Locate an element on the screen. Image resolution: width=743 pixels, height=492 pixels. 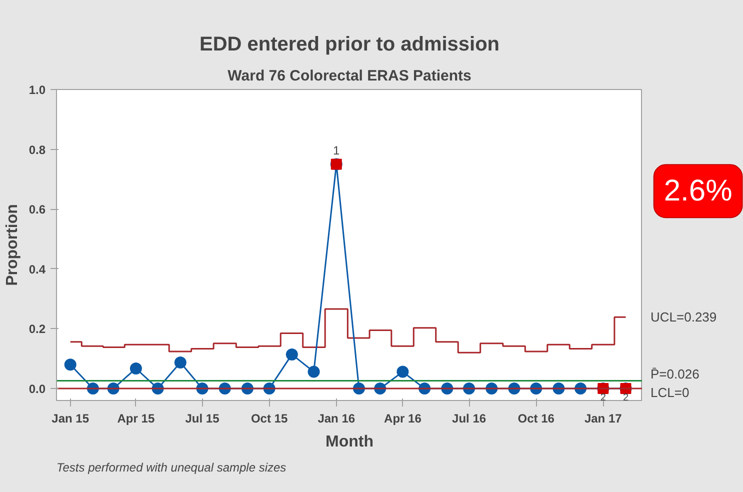
x-tick-label: Jan 15 is located at coordinates (71, 419).